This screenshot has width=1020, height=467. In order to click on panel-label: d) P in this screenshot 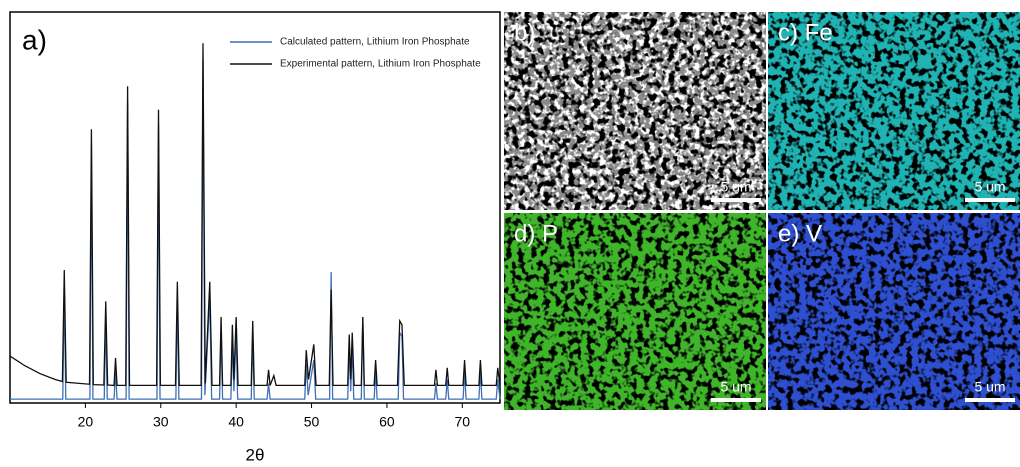, I will do `click(536, 233)`.